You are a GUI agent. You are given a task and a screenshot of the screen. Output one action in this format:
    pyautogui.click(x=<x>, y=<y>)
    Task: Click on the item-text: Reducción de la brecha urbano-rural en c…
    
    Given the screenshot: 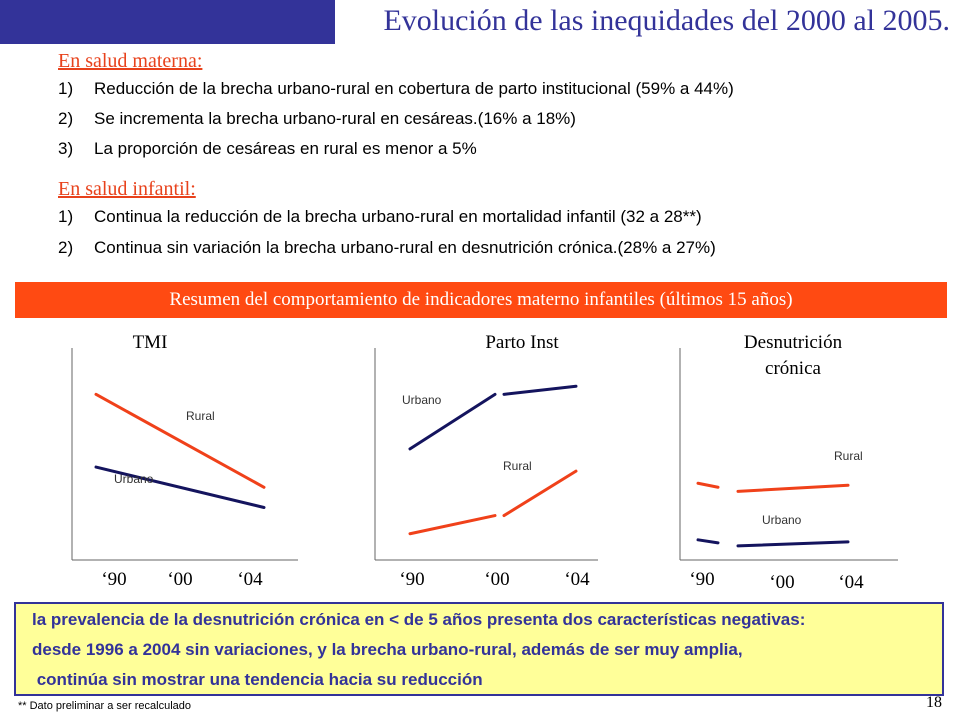 What is the action you would take?
    pyautogui.click(x=414, y=88)
    